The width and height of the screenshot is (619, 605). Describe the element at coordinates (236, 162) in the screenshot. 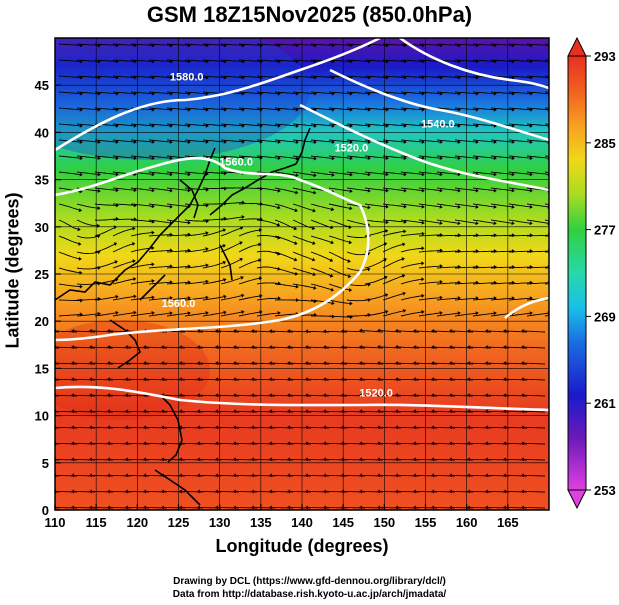

I see `contour-label: 1560.0` at that location.